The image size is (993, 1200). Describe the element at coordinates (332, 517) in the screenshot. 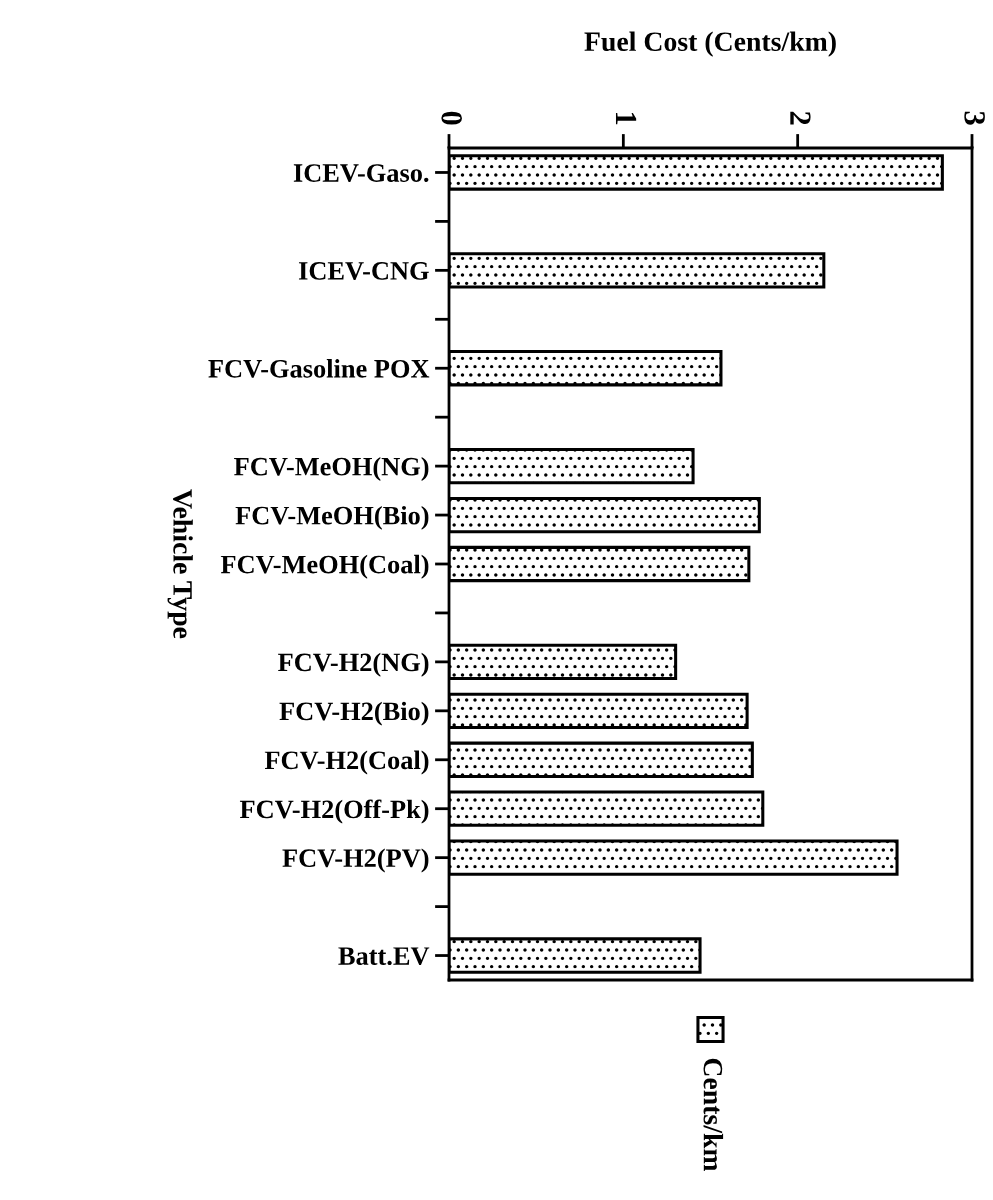

I see `y-tick-label: FCV-MeOH(Bio)` at that location.